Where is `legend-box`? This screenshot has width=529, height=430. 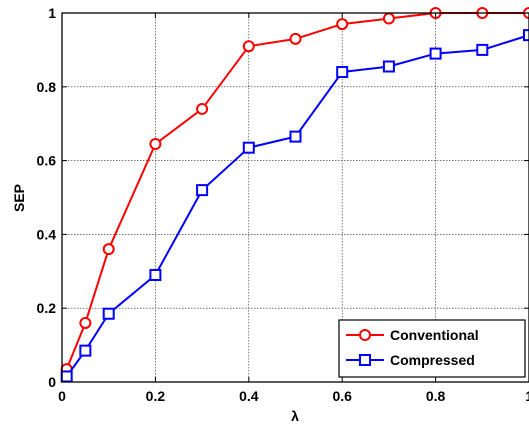
legend-box is located at coordinates (432, 348).